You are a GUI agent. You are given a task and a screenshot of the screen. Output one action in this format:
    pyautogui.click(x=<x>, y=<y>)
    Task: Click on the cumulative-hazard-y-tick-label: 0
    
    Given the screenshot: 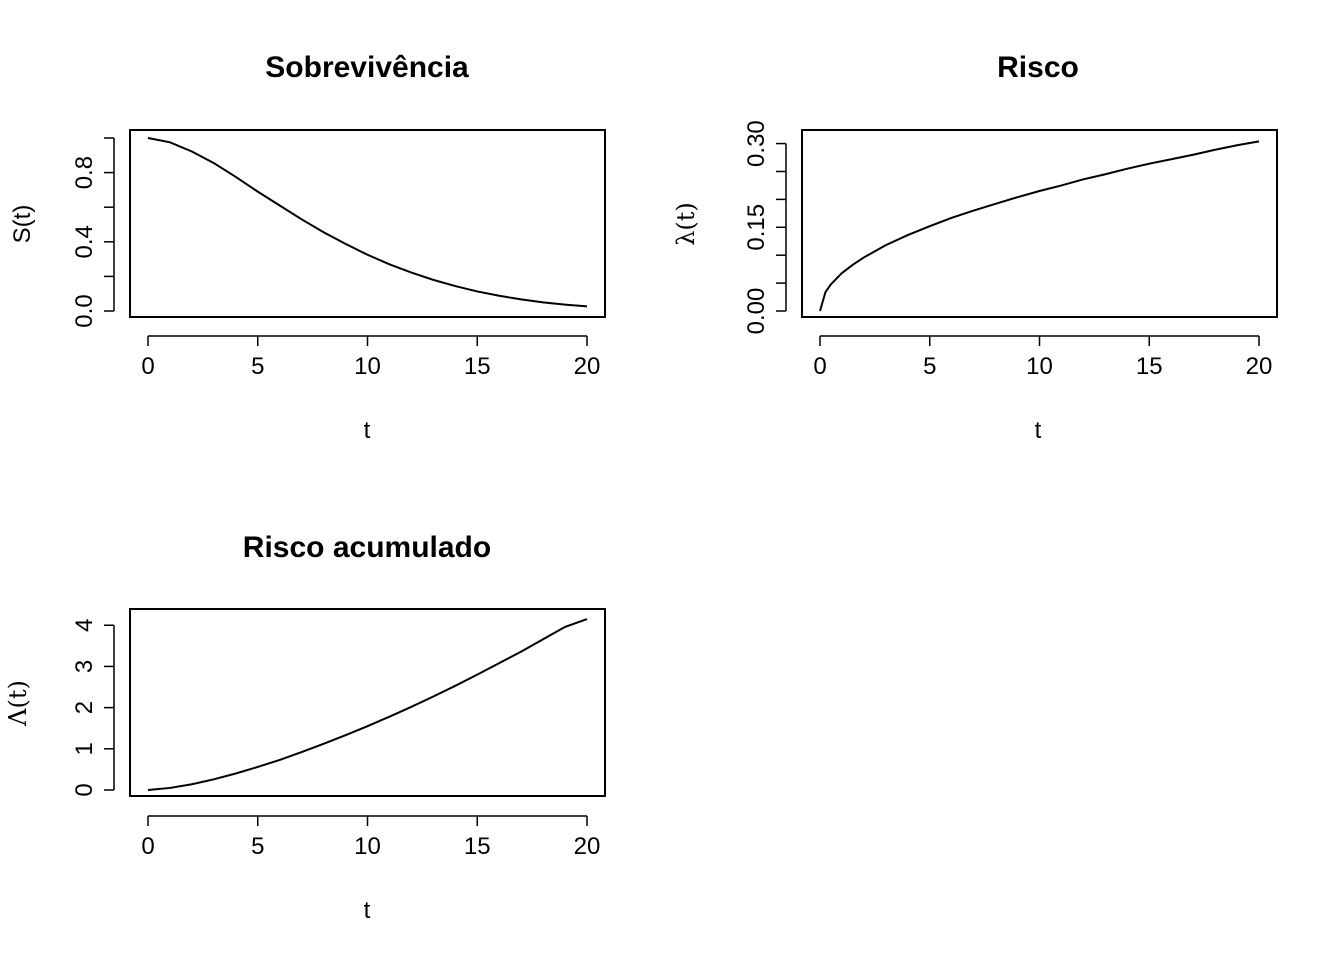 What is the action you would take?
    pyautogui.click(x=84, y=789)
    